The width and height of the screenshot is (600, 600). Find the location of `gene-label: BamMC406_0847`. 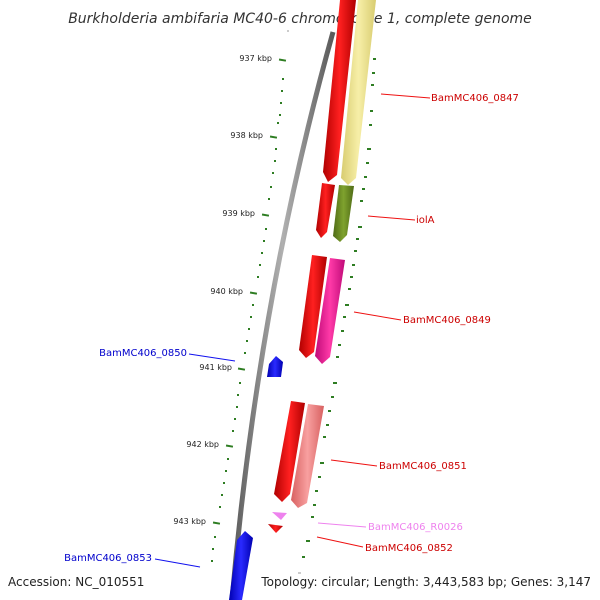

gene-label: BamMC406_0847 is located at coordinates (475, 98).